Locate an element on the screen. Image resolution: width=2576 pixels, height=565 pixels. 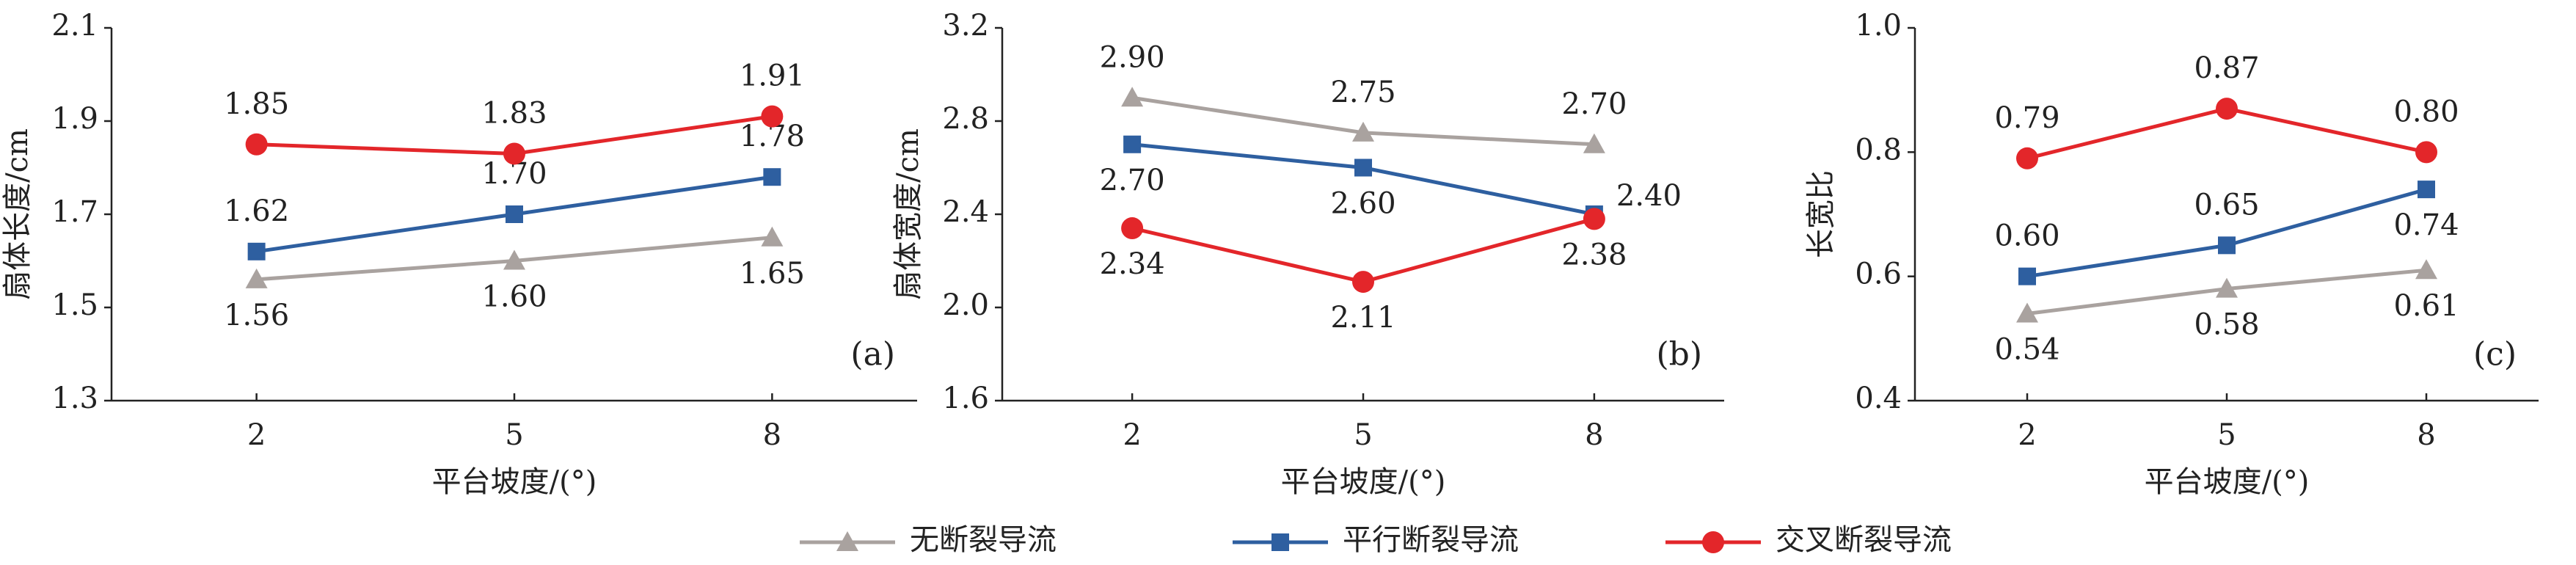
y-tick-label: 2.8 is located at coordinates (965, 119).